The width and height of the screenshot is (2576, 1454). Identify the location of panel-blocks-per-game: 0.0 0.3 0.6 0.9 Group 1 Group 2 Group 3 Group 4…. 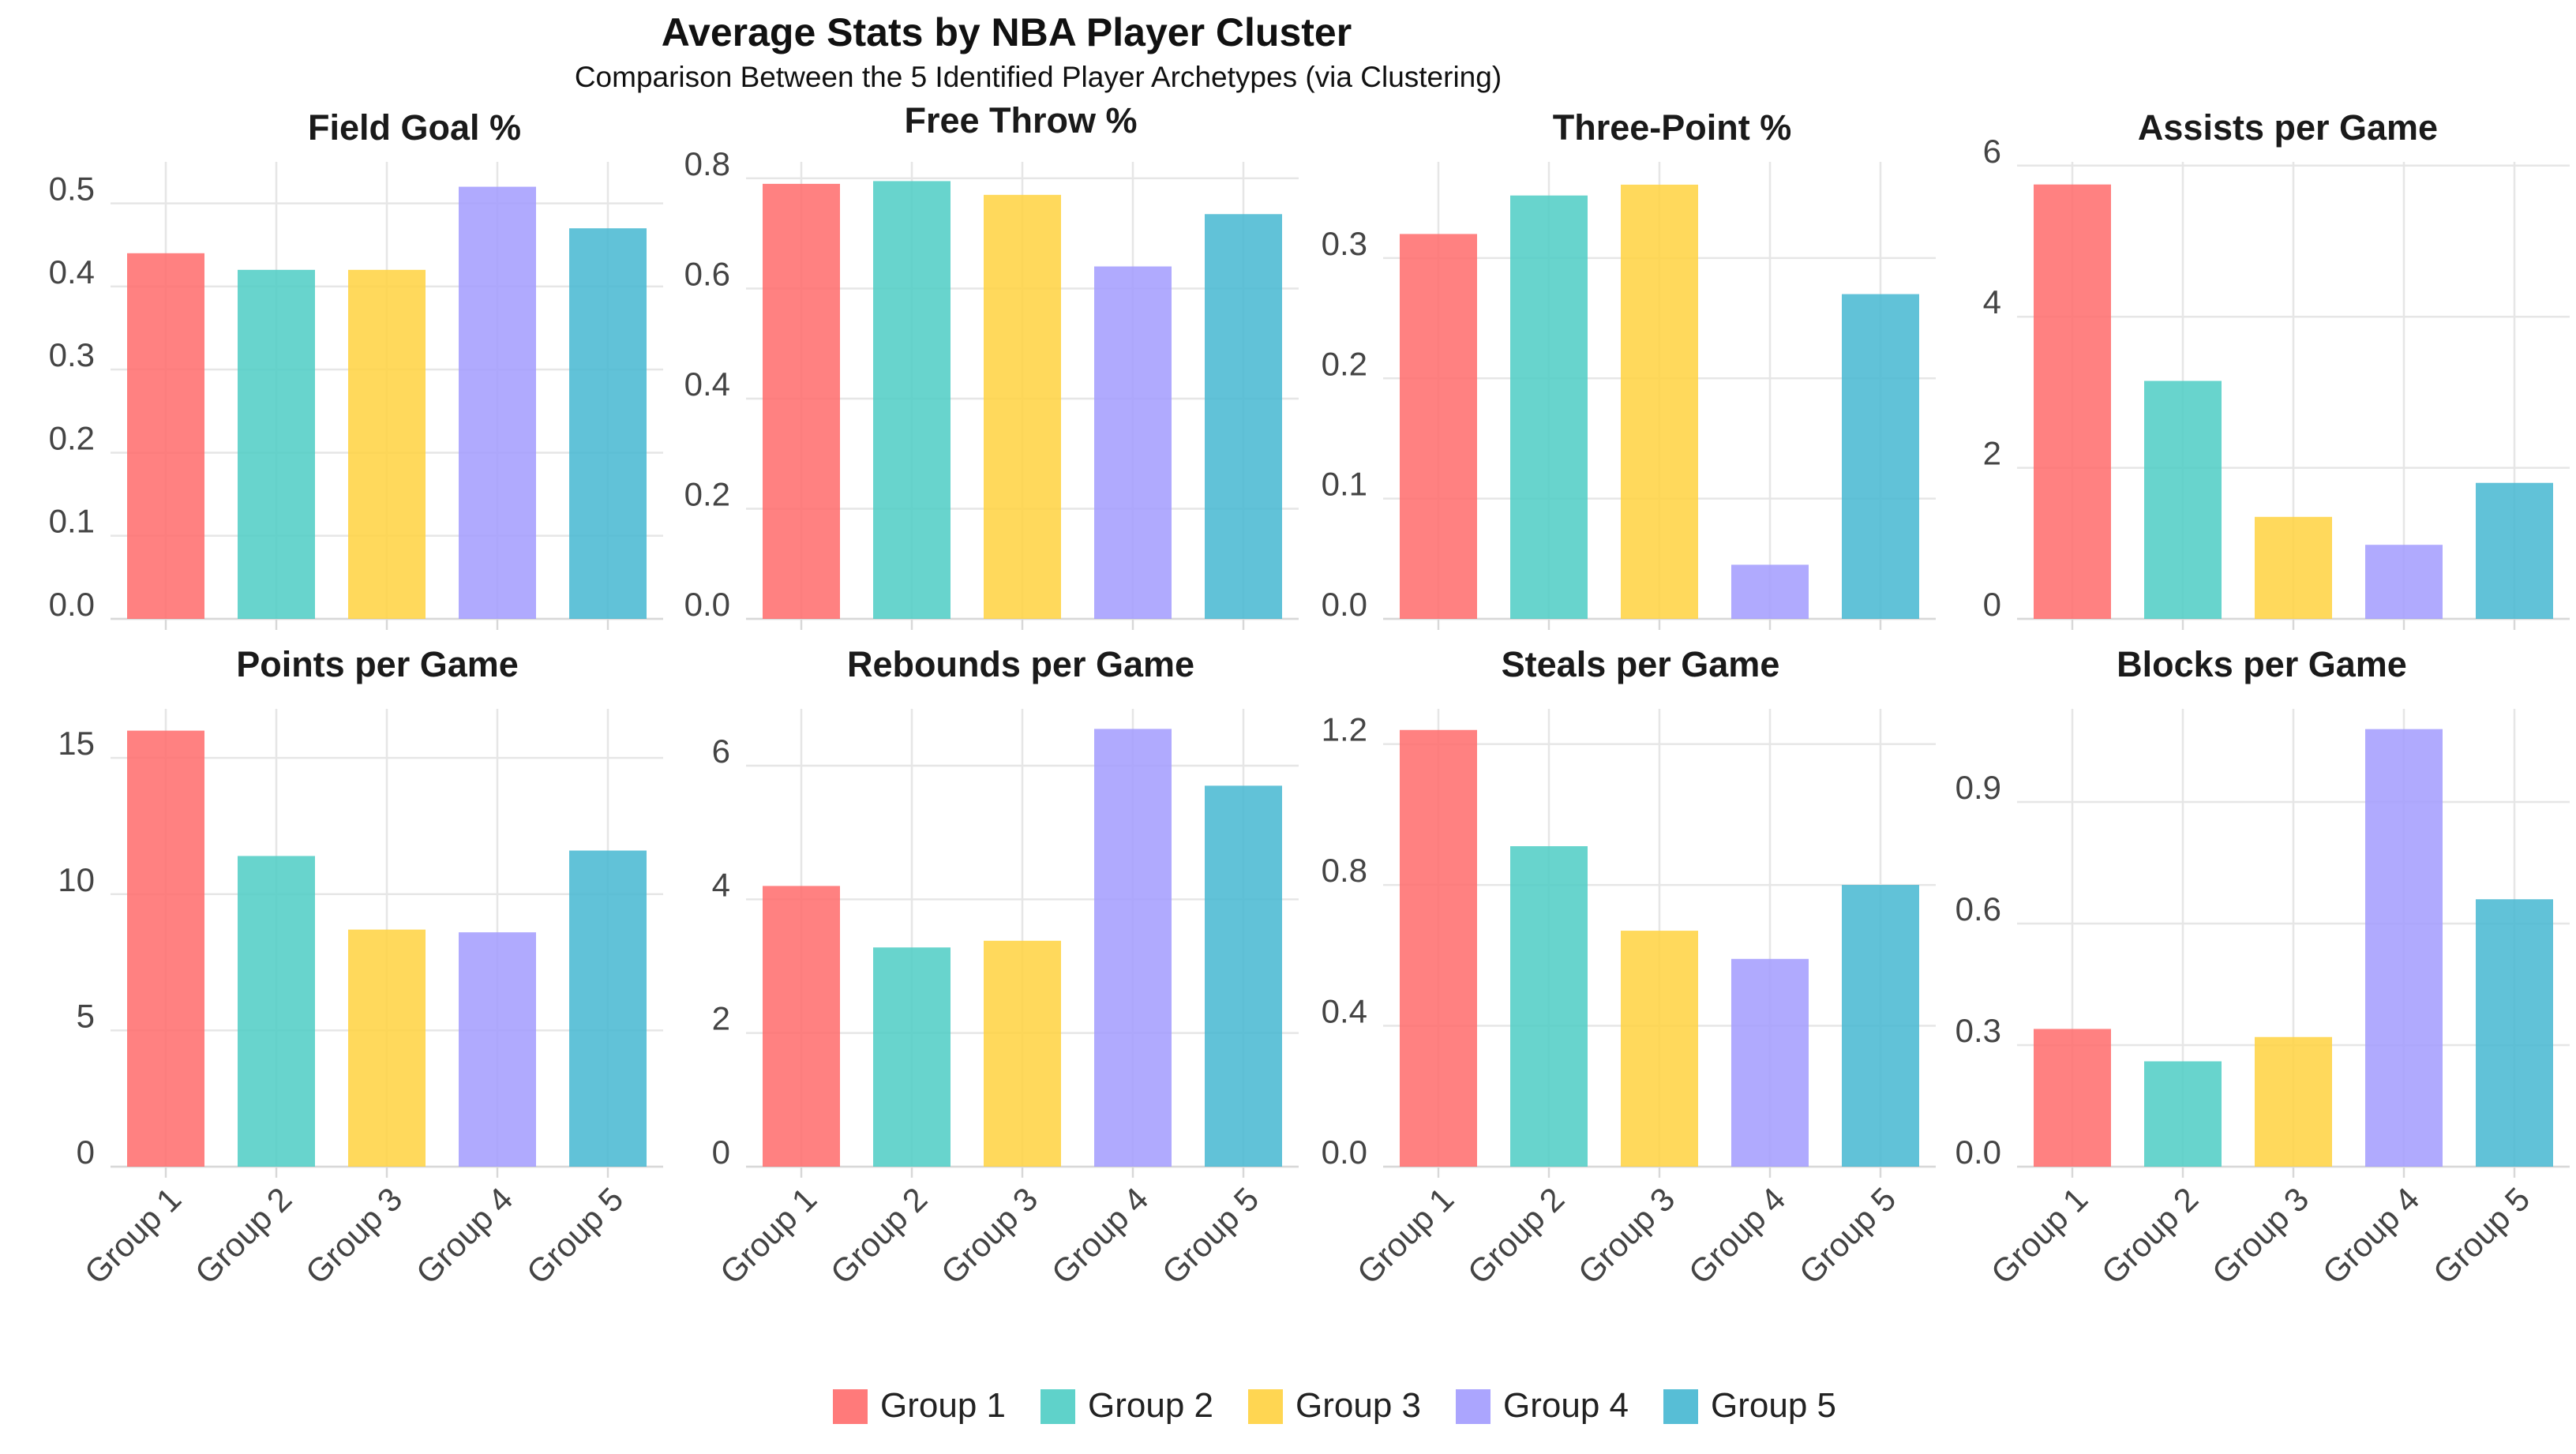
(2262, 968).